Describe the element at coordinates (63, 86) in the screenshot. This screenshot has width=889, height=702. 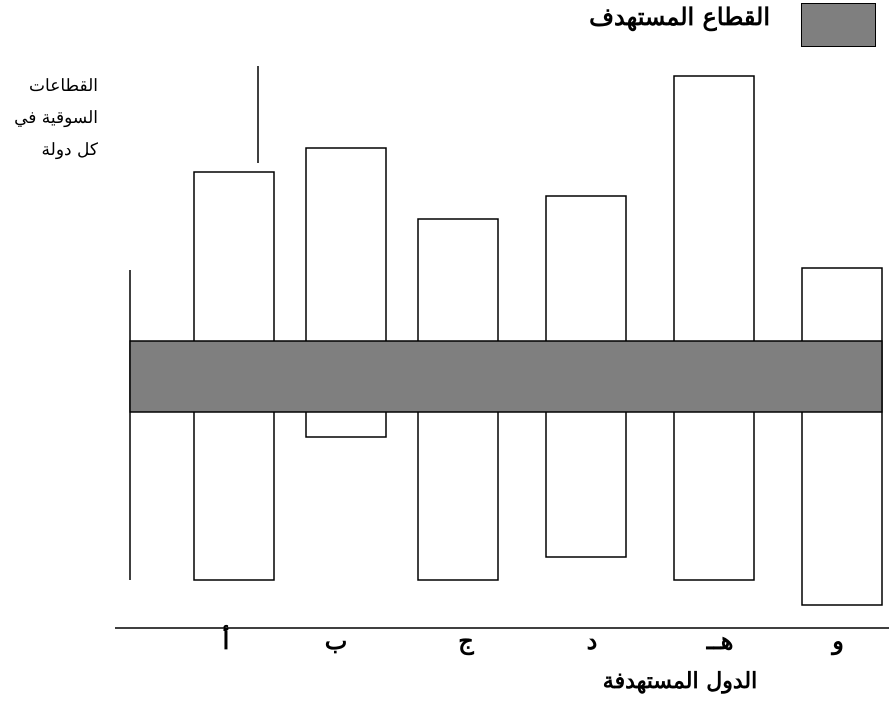
I see `y-axis-label-line: القطاعات` at that location.